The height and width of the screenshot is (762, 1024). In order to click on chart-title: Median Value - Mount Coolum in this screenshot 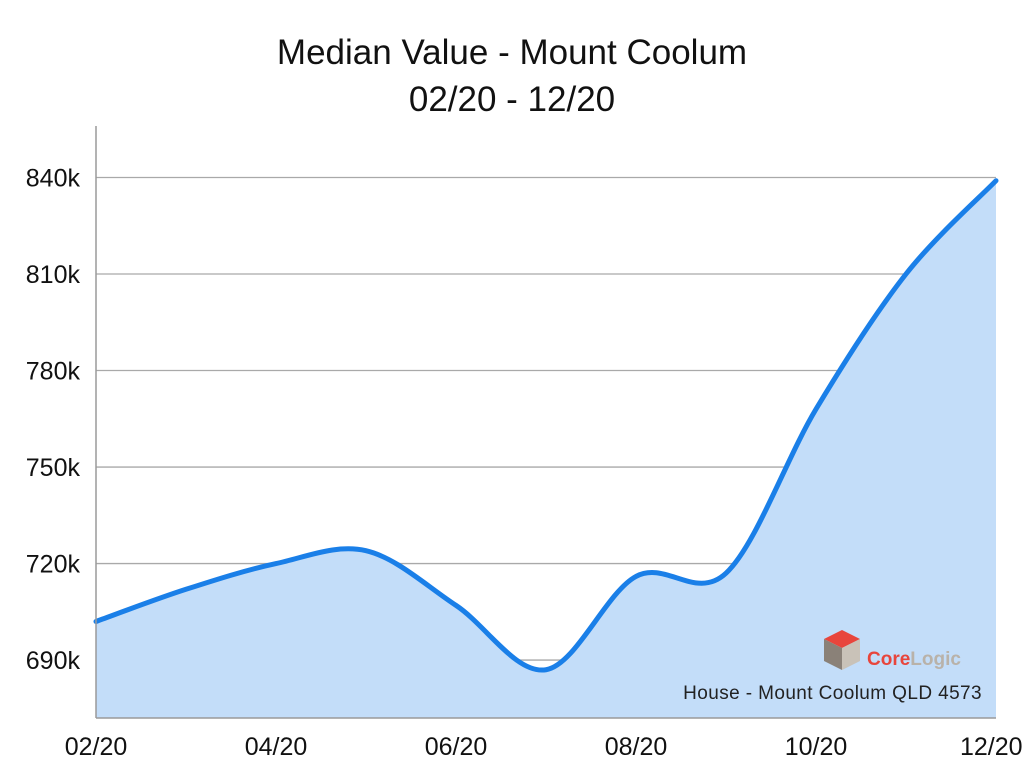, I will do `click(512, 52)`.